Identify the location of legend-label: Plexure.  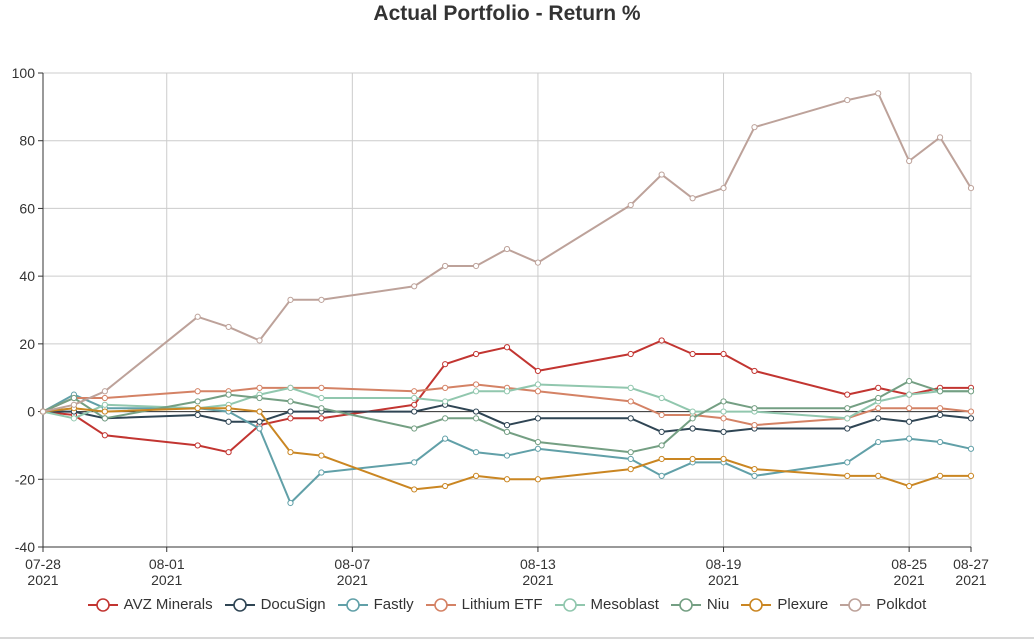
(803, 604).